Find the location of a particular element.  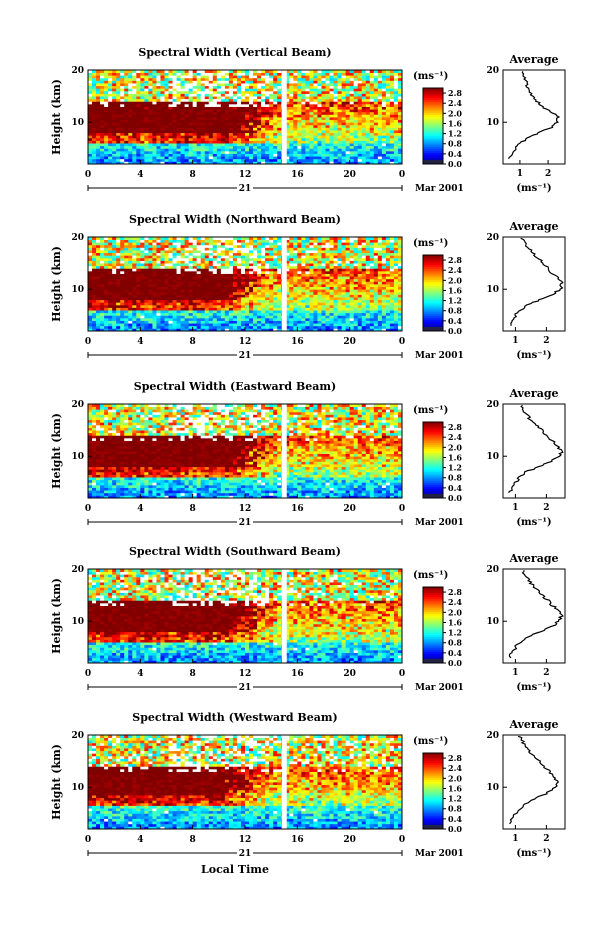

y-axis-label: Height (km) is located at coordinates (56, 284).